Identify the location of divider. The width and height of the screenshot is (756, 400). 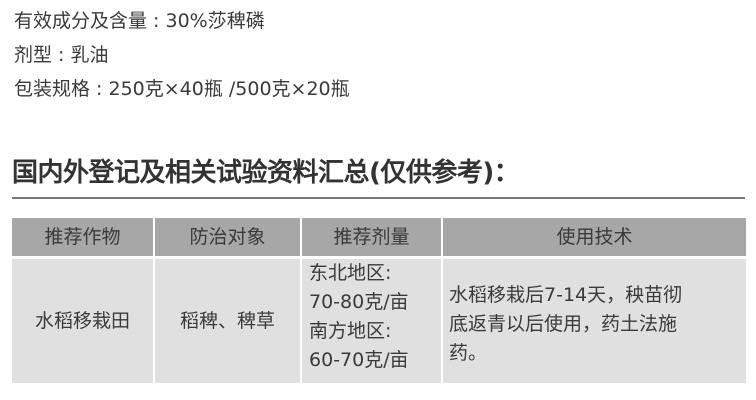
(378, 198).